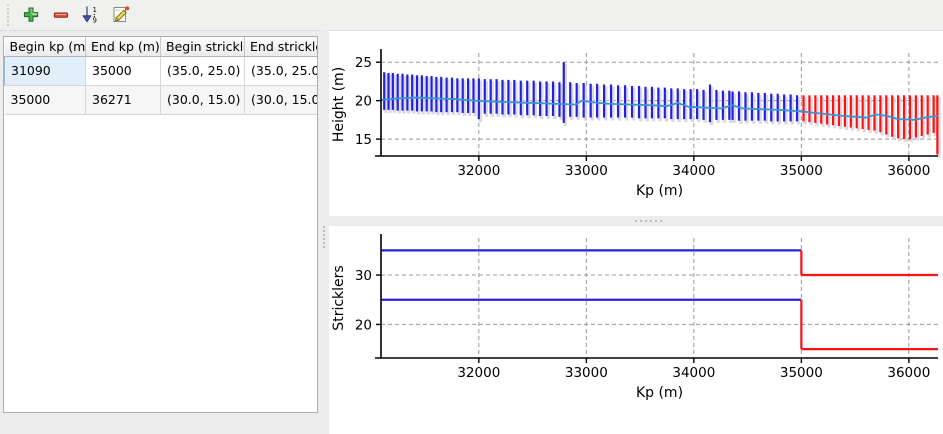 The height and width of the screenshot is (434, 943). Describe the element at coordinates (324, 237) in the screenshot. I see `vertical-splitter-grip` at that location.